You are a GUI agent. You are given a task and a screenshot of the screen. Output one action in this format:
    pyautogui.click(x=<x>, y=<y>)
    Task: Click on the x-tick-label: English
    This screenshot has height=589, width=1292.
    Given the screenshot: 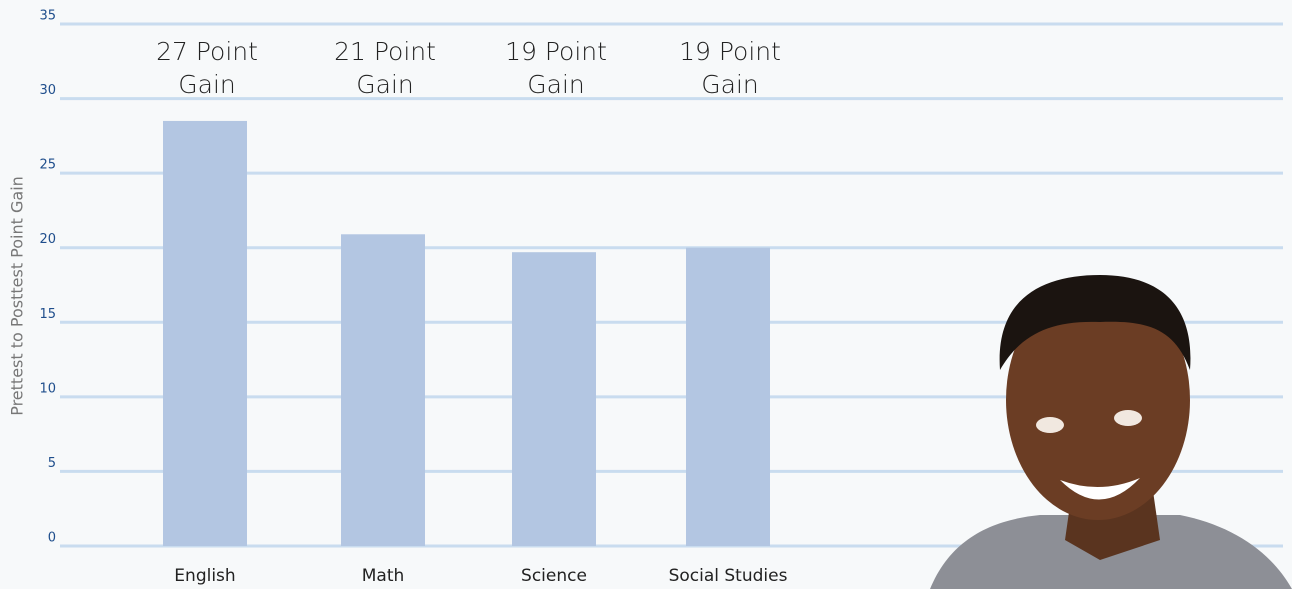 What is the action you would take?
    pyautogui.click(x=204, y=576)
    